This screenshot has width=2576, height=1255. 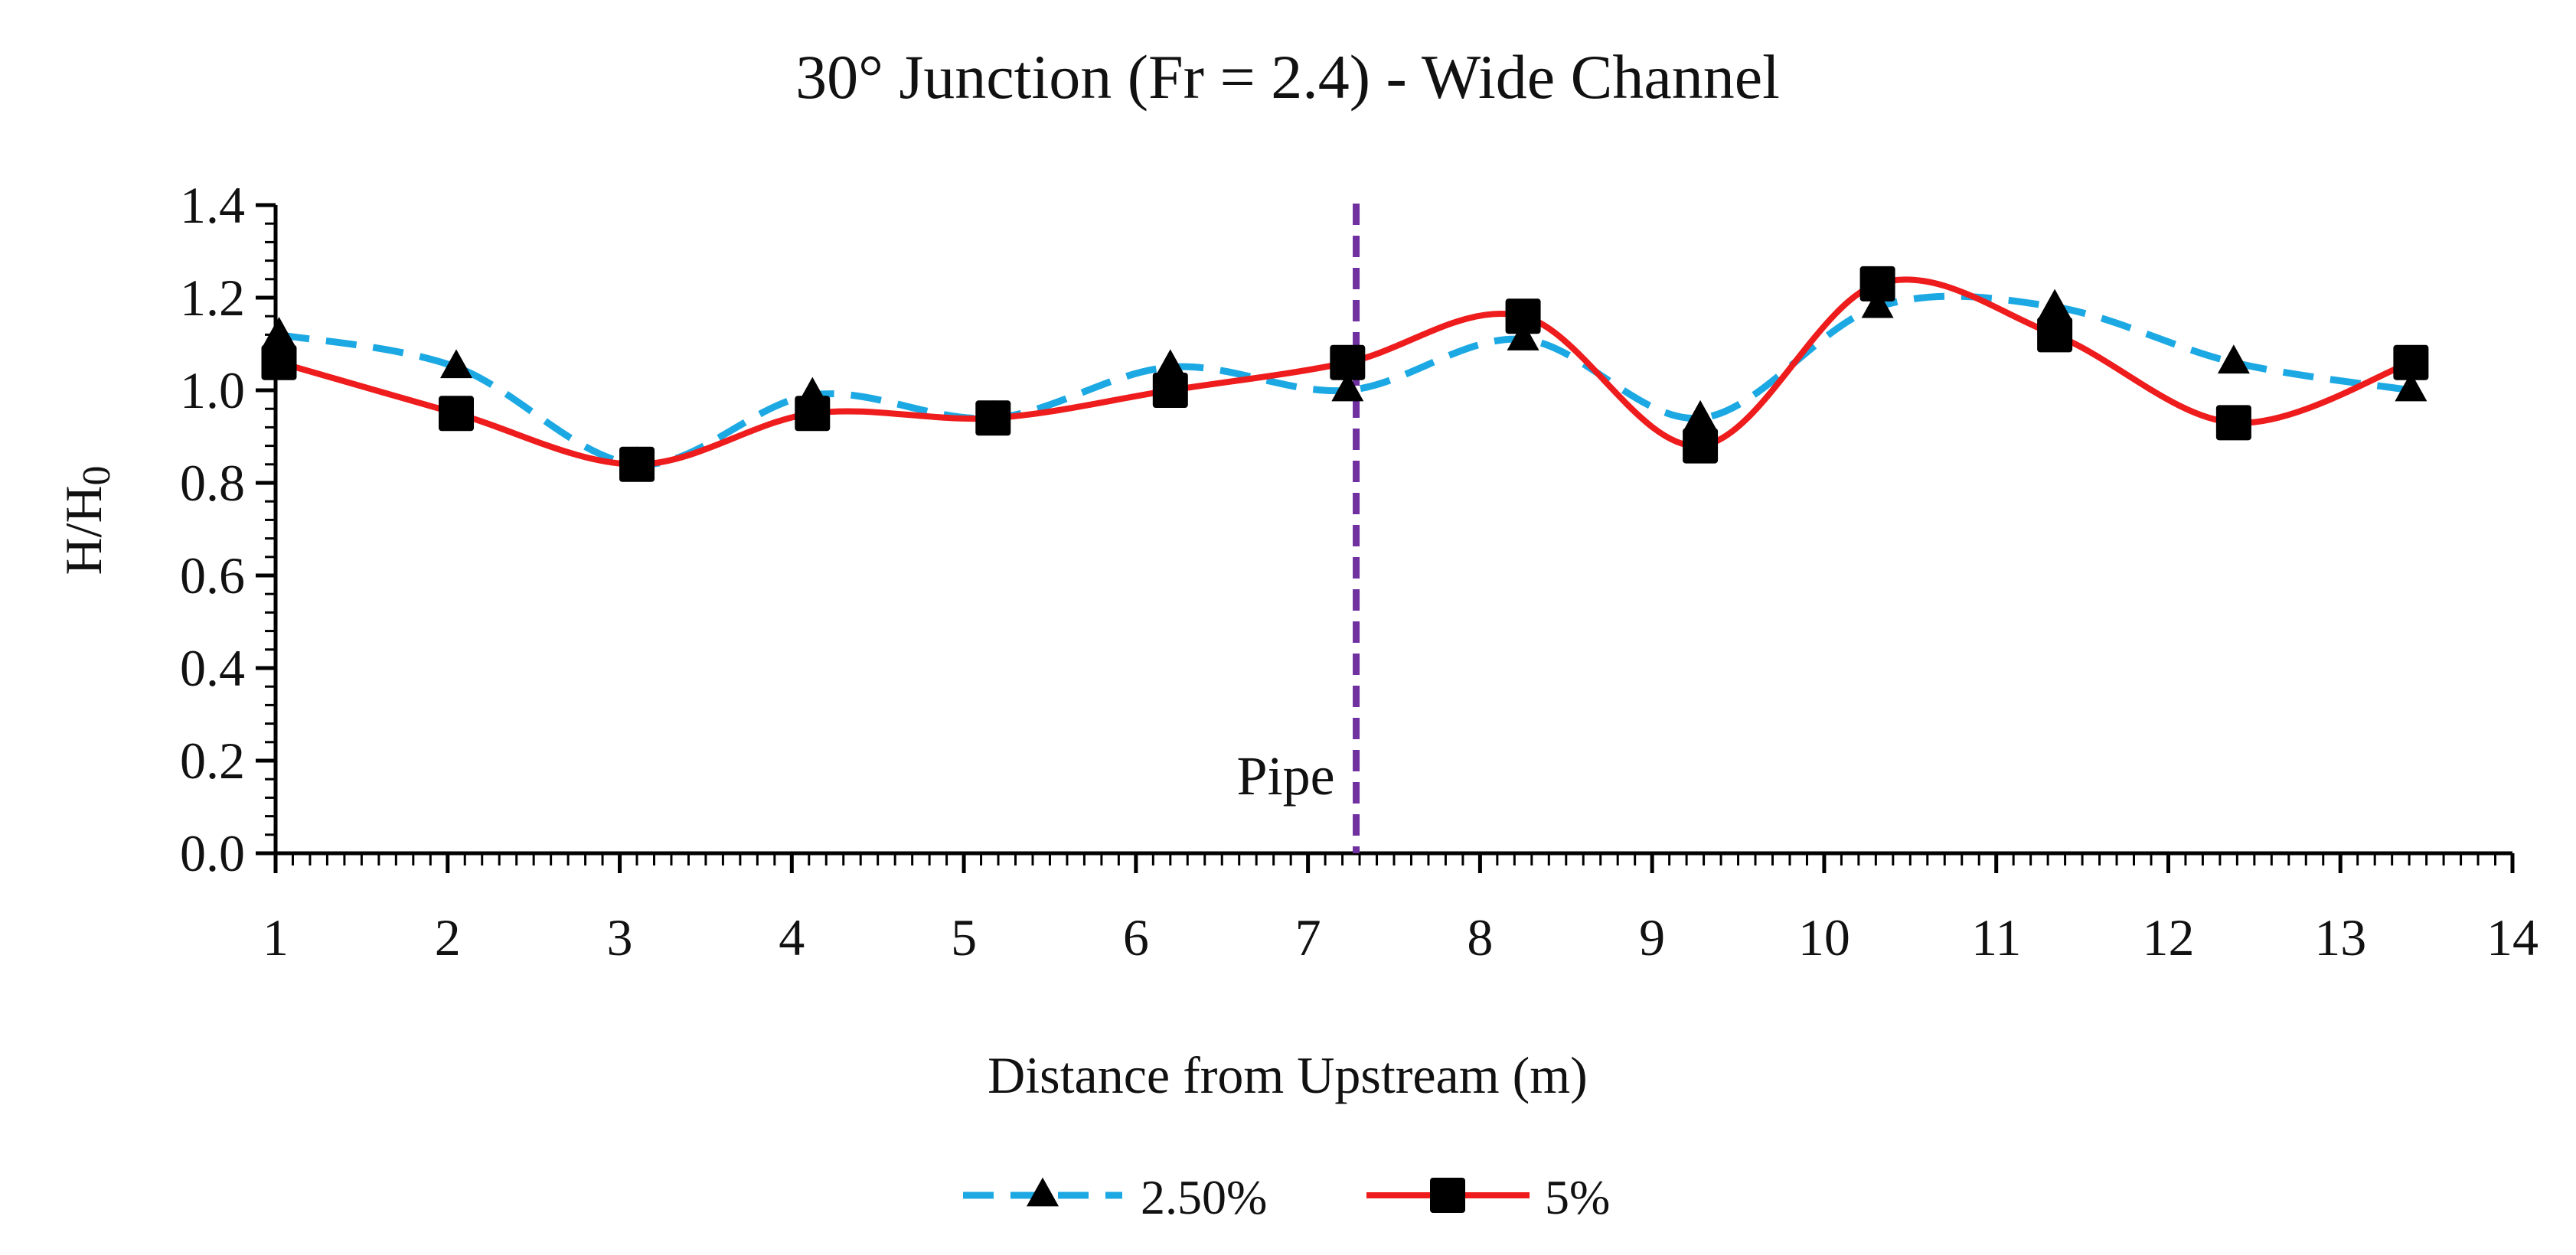 I want to click on x-tick-label: 7, so click(x=1308, y=937).